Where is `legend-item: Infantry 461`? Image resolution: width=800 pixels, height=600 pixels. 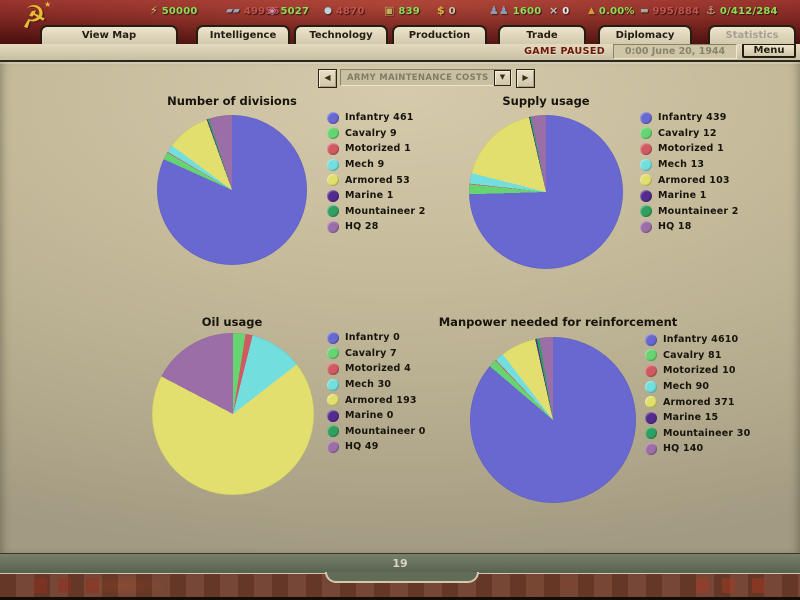 legend-item: Infantry 461 is located at coordinates (376, 118).